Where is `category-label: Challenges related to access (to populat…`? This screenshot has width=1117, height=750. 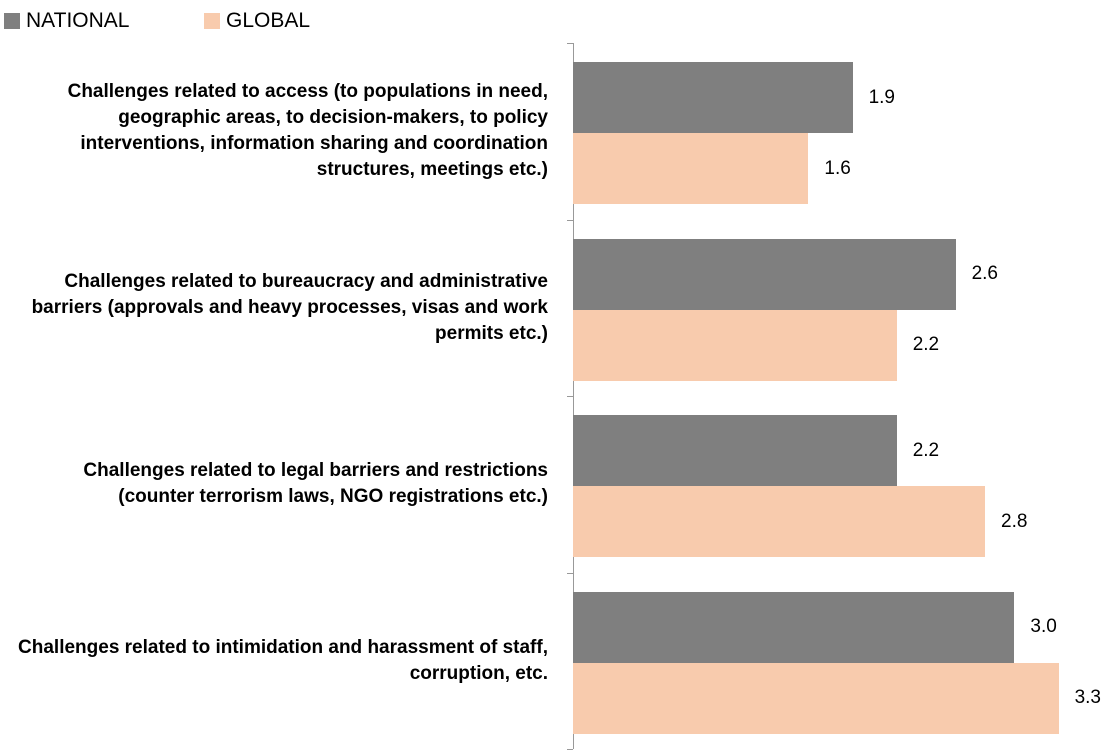
category-label: Challenges related to access (to populat… is located at coordinates (307, 131).